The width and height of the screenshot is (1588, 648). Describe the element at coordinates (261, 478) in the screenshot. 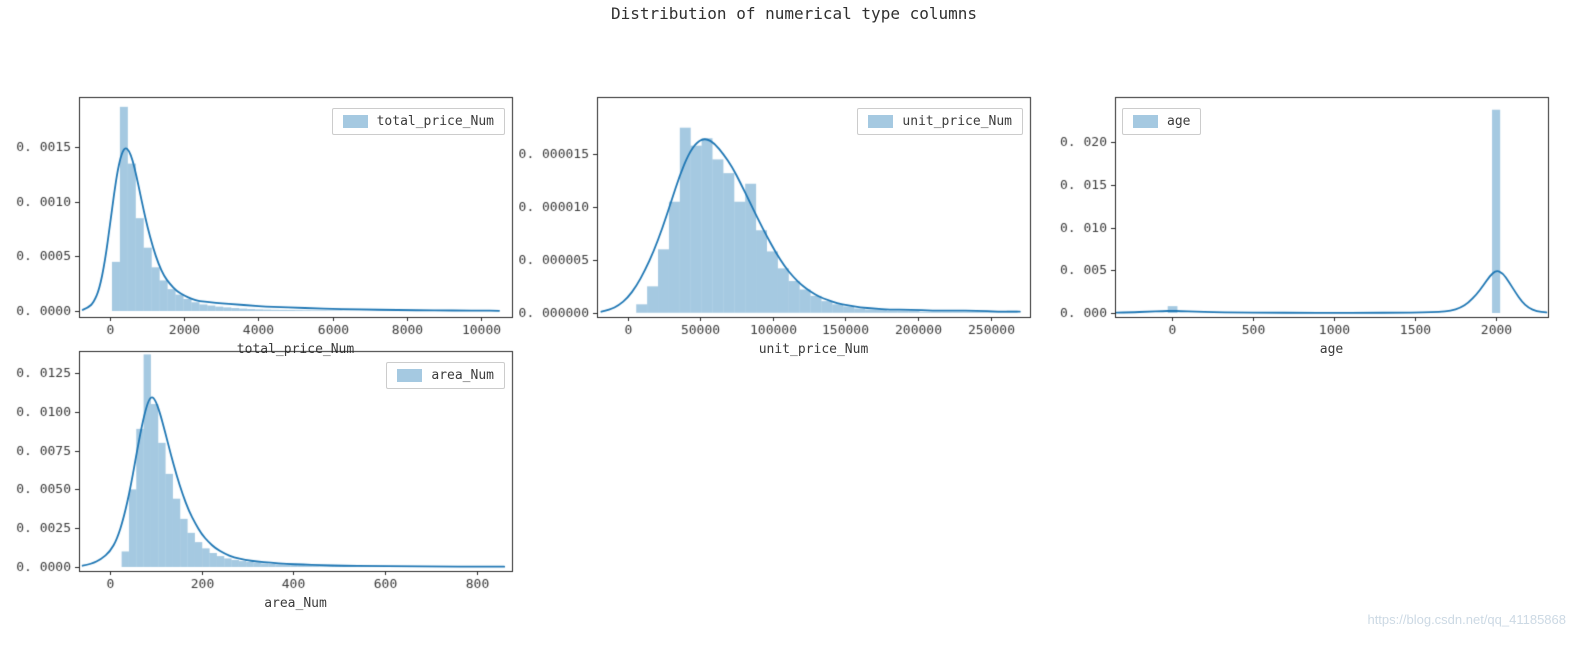

I see `subplot-area-num: area_Num area_Num` at that location.